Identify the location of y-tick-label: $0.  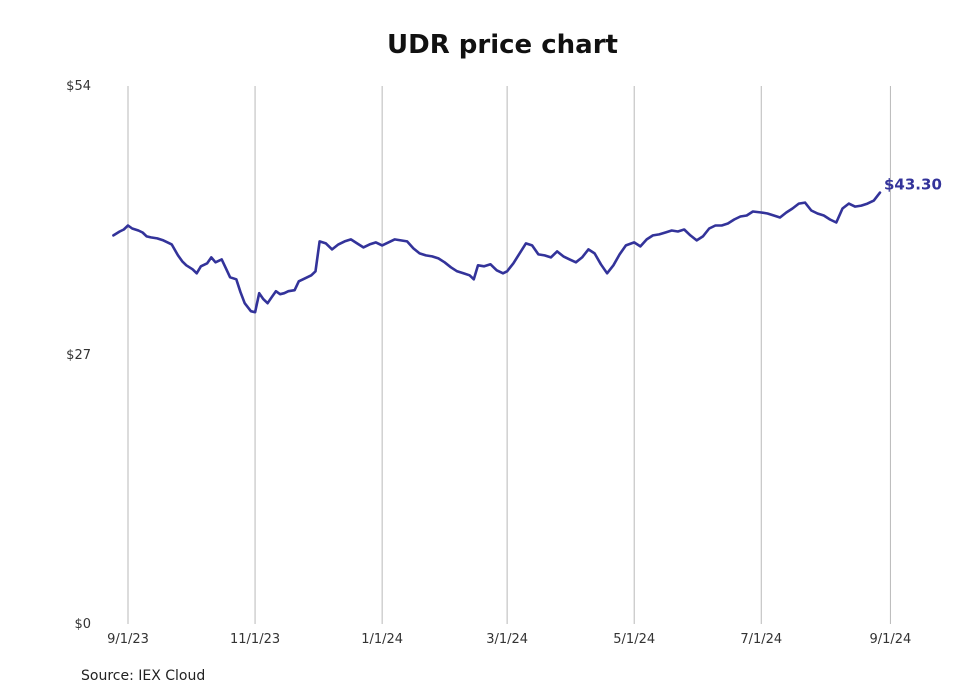
(82, 624).